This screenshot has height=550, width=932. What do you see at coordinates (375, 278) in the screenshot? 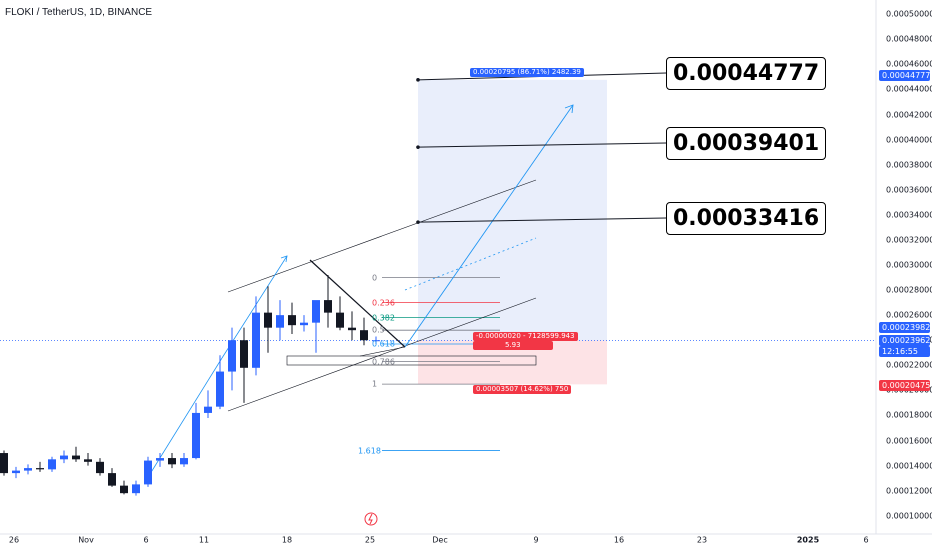
I see `fib-level-label: 0` at bounding box center [375, 278].